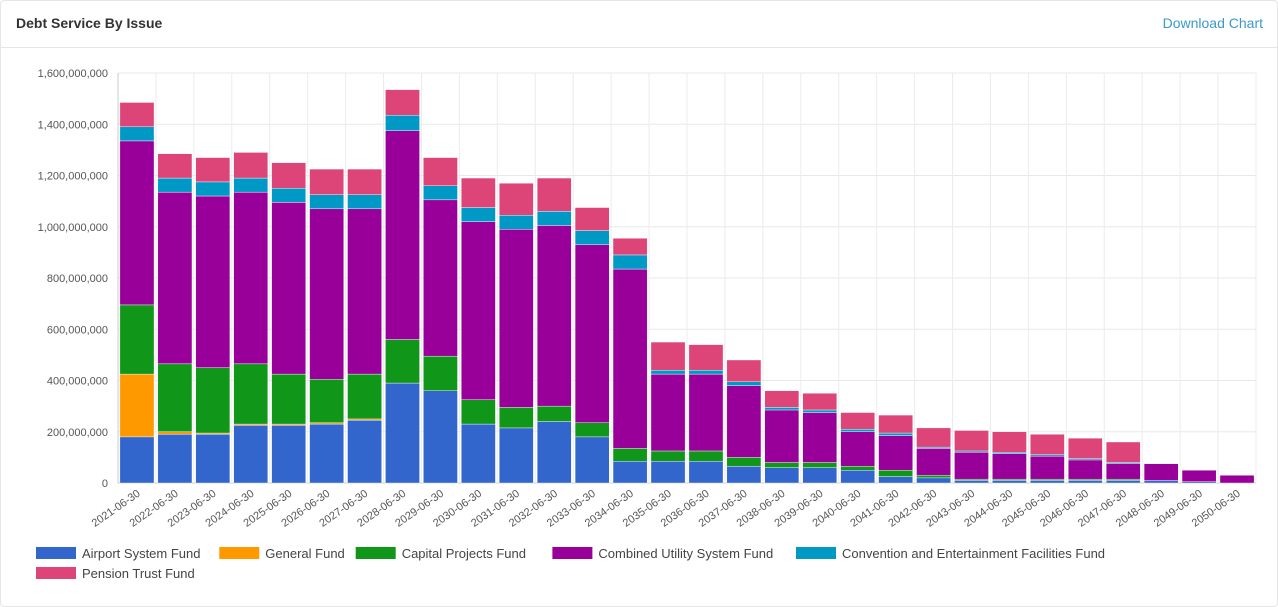 The height and width of the screenshot is (607, 1278). Describe the element at coordinates (440, 553) in the screenshot. I see `legend-item: Capital Projects Fund` at that location.